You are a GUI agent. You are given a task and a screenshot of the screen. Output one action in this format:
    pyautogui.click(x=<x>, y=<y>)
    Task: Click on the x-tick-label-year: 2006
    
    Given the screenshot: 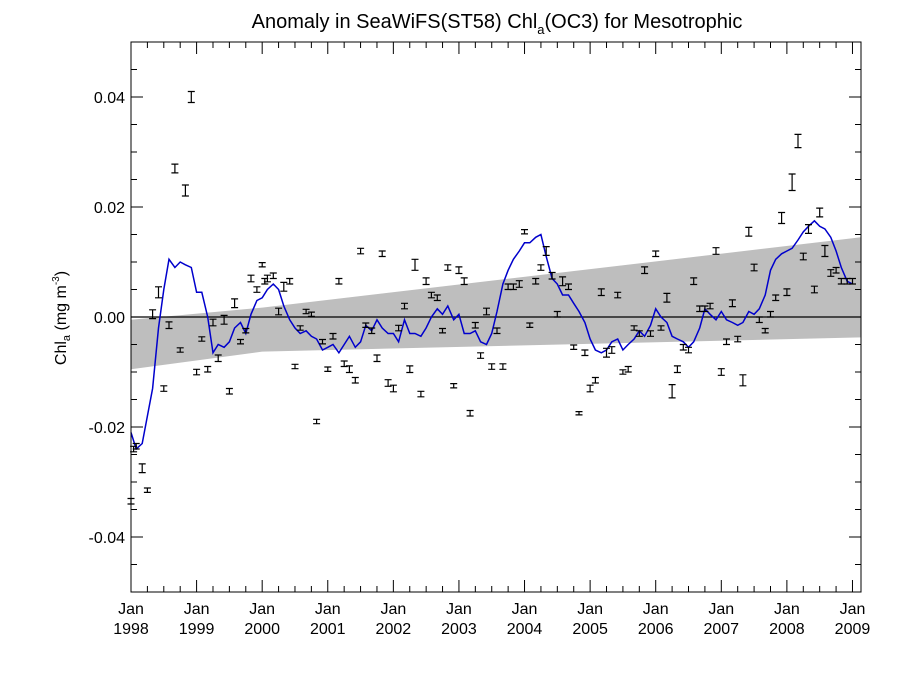 What is the action you would take?
    pyautogui.click(x=656, y=629)
    